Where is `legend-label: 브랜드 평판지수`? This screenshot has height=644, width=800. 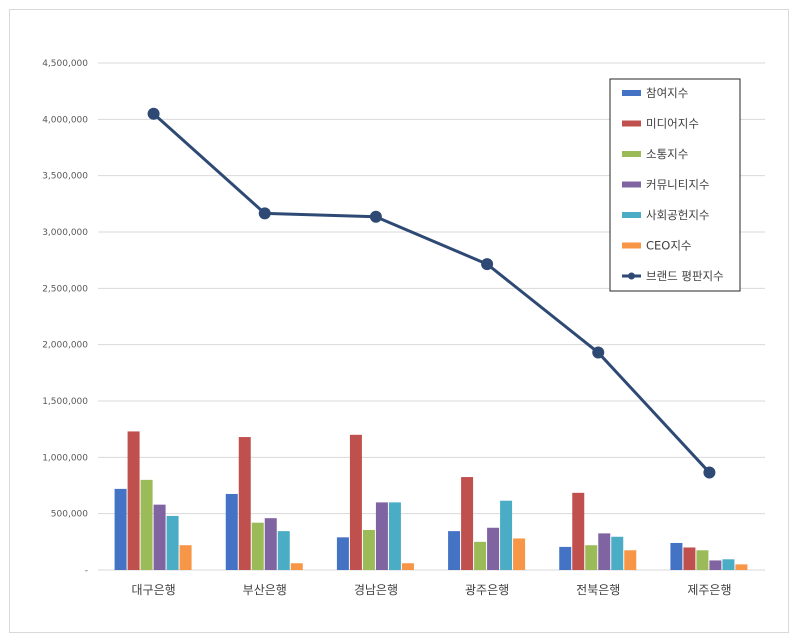 legend-label: 브랜드 평판지수 is located at coordinates (685, 276).